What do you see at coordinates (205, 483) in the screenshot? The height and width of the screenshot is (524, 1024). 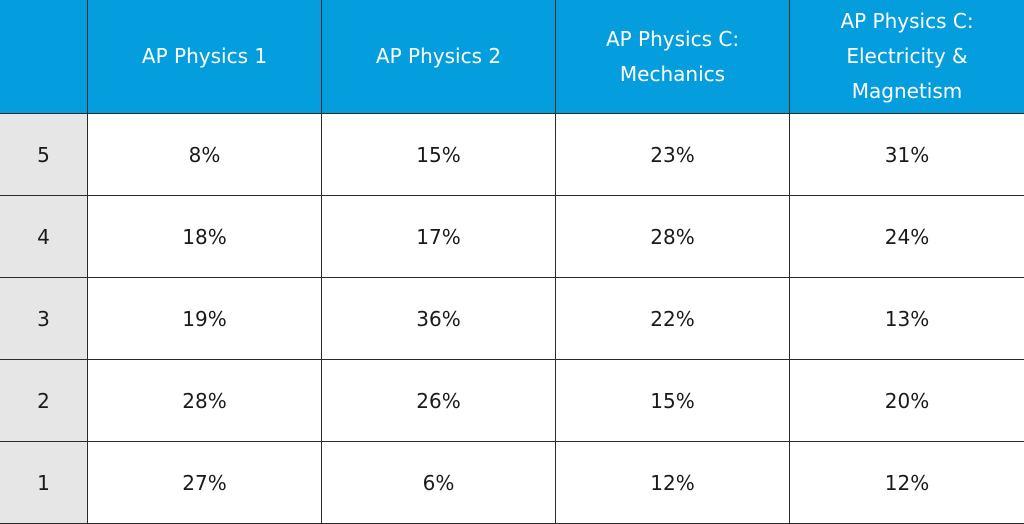 I see `table-cell: 27%` at bounding box center [205, 483].